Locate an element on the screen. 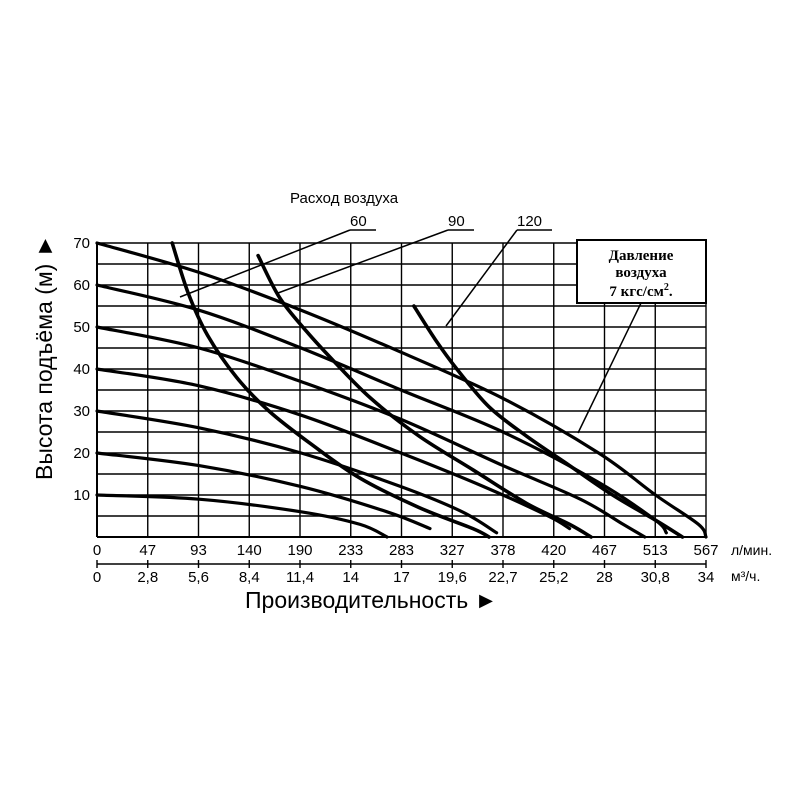  pressure-box-line2: воздуха is located at coordinates (641, 273).